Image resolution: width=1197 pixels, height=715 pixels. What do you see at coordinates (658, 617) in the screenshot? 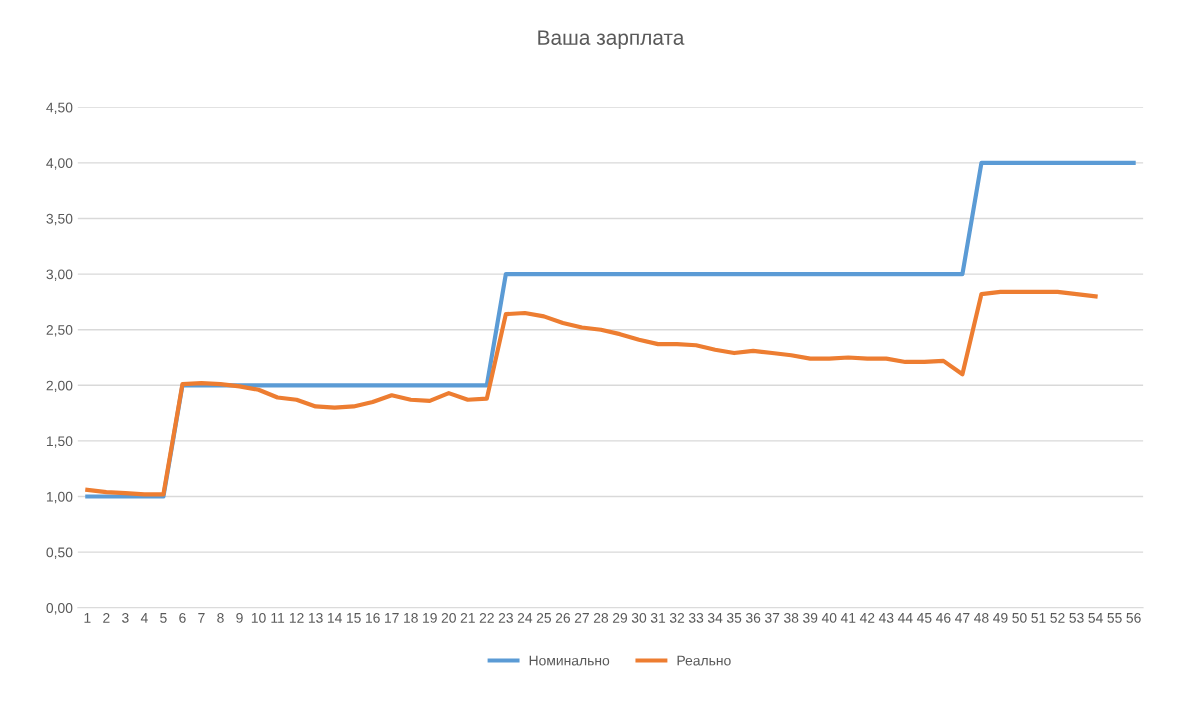
I see `x-tick-label: 31` at bounding box center [658, 617].